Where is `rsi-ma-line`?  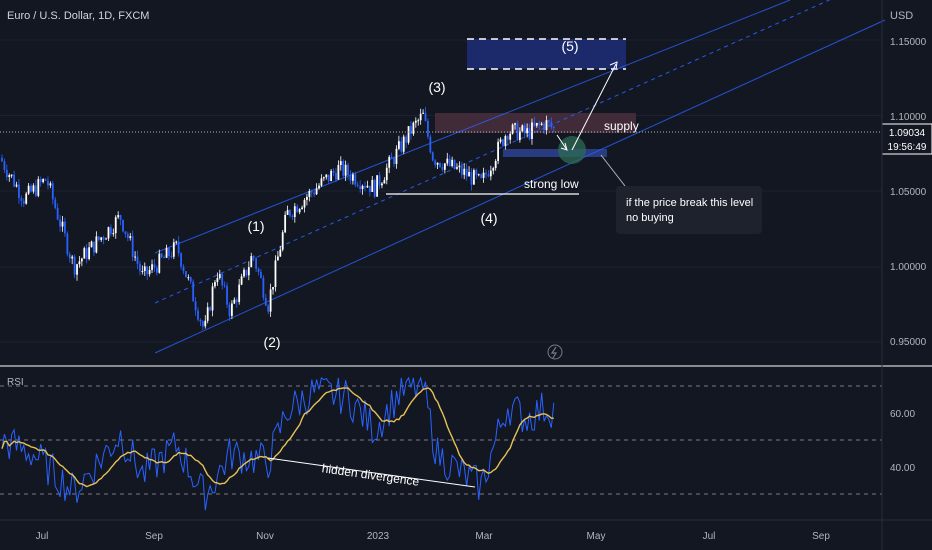 rsi-ma-line is located at coordinates (277, 437).